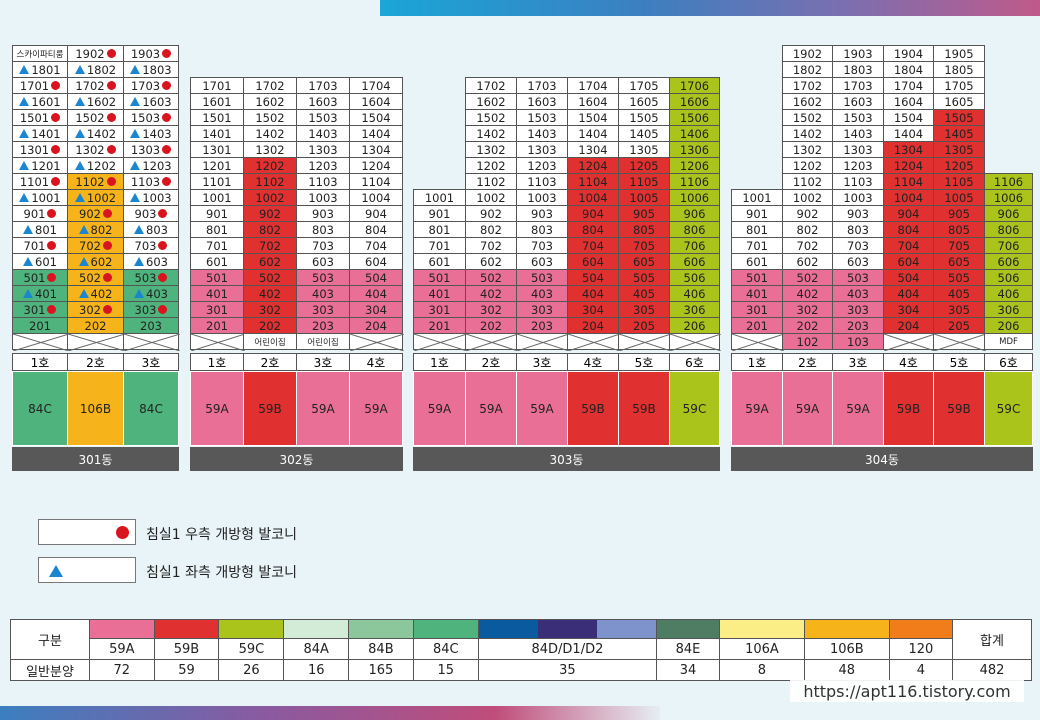 Image resolution: width=1040 pixels, height=720 pixels. I want to click on unit-cell: 303, so click(323, 309).